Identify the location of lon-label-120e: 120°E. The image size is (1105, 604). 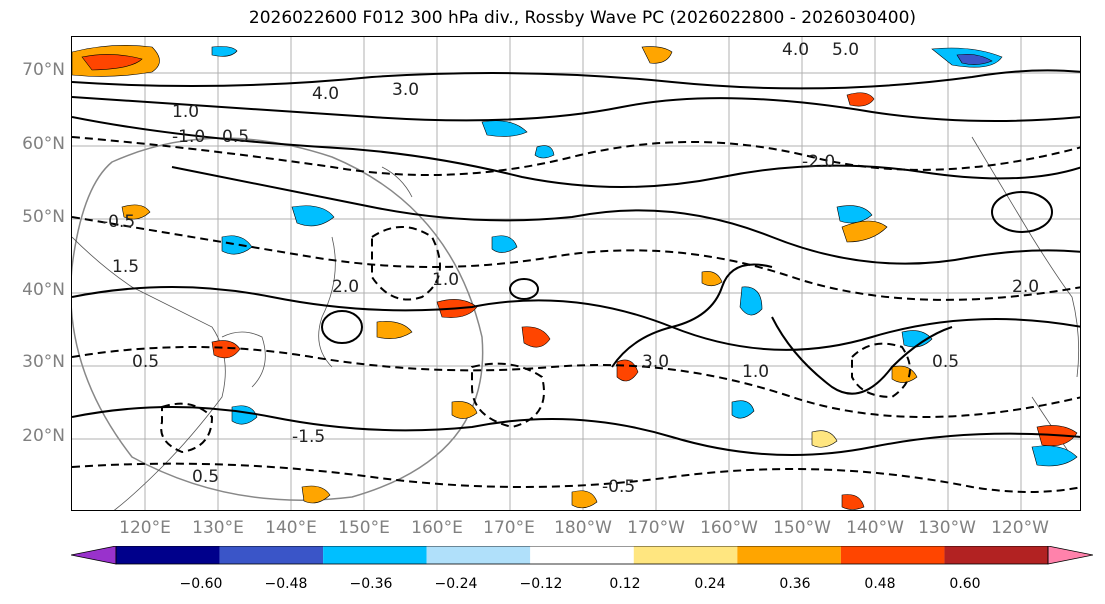
(145, 528).